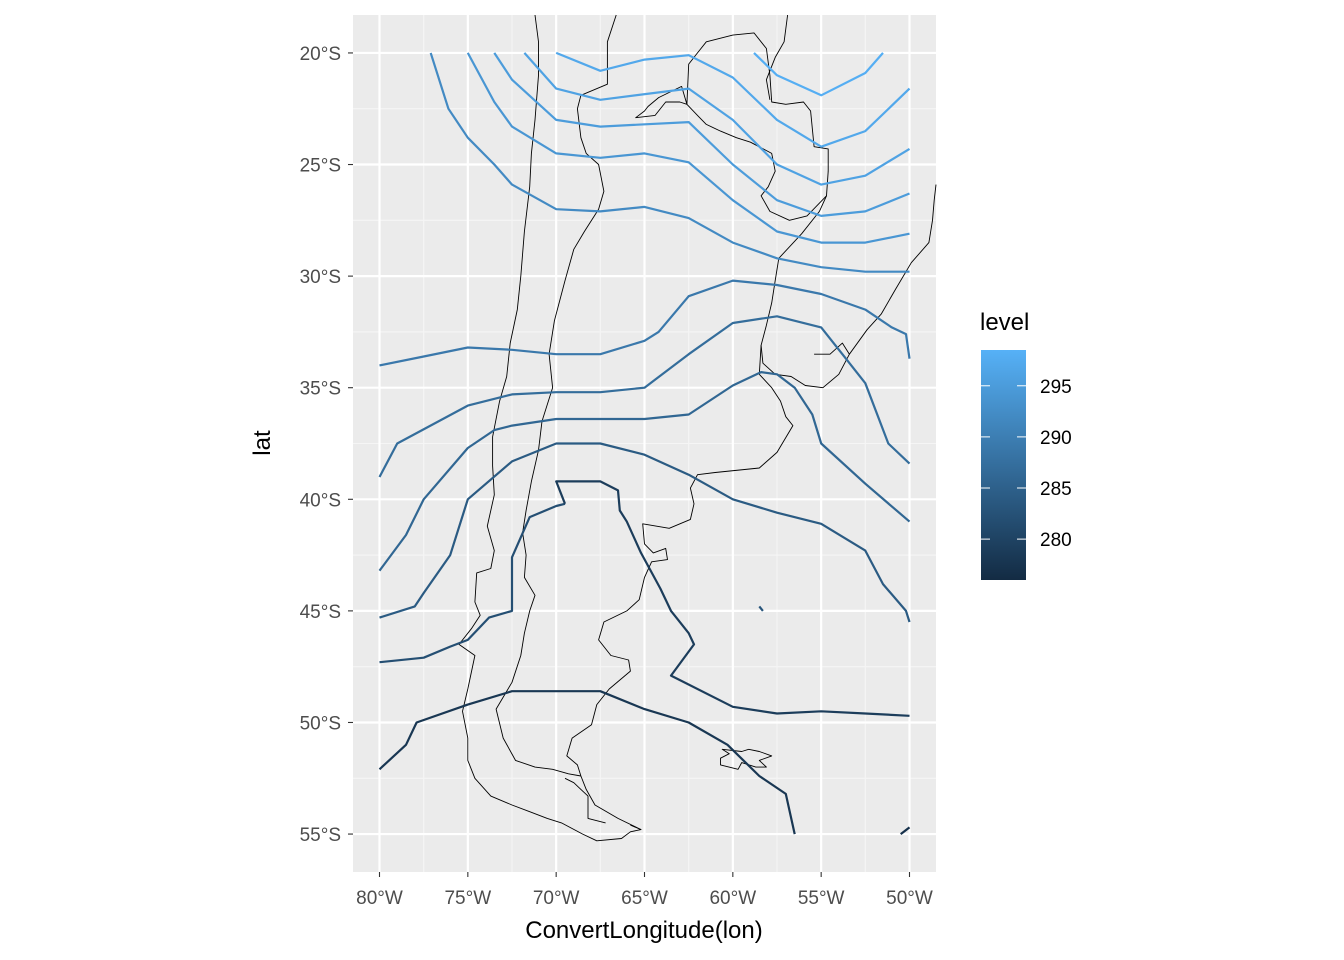 This screenshot has height=960, width=1344. Describe the element at coordinates (644, 898) in the screenshot. I see `x-tick-label: 65°W` at that location.